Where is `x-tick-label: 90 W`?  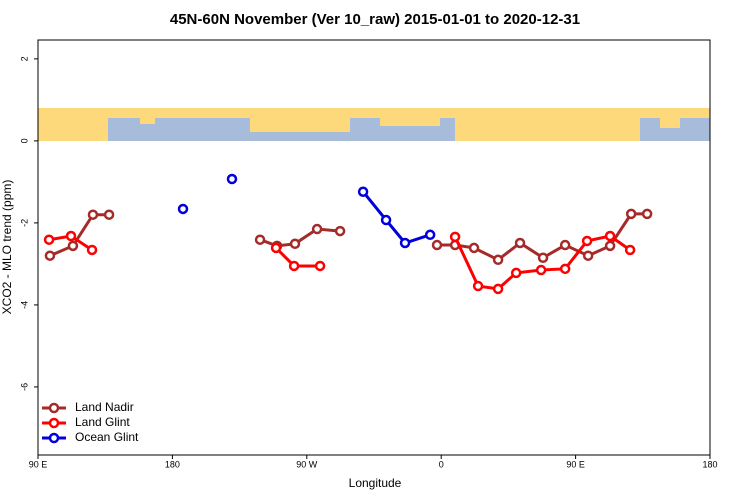
x-tick-label: 90 W is located at coordinates (307, 464).